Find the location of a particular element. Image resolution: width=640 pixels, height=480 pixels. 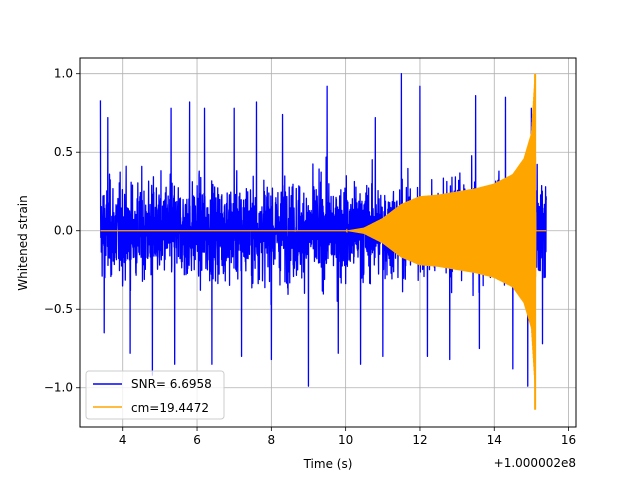

y-tick-label: −0.5 is located at coordinates (58, 309).